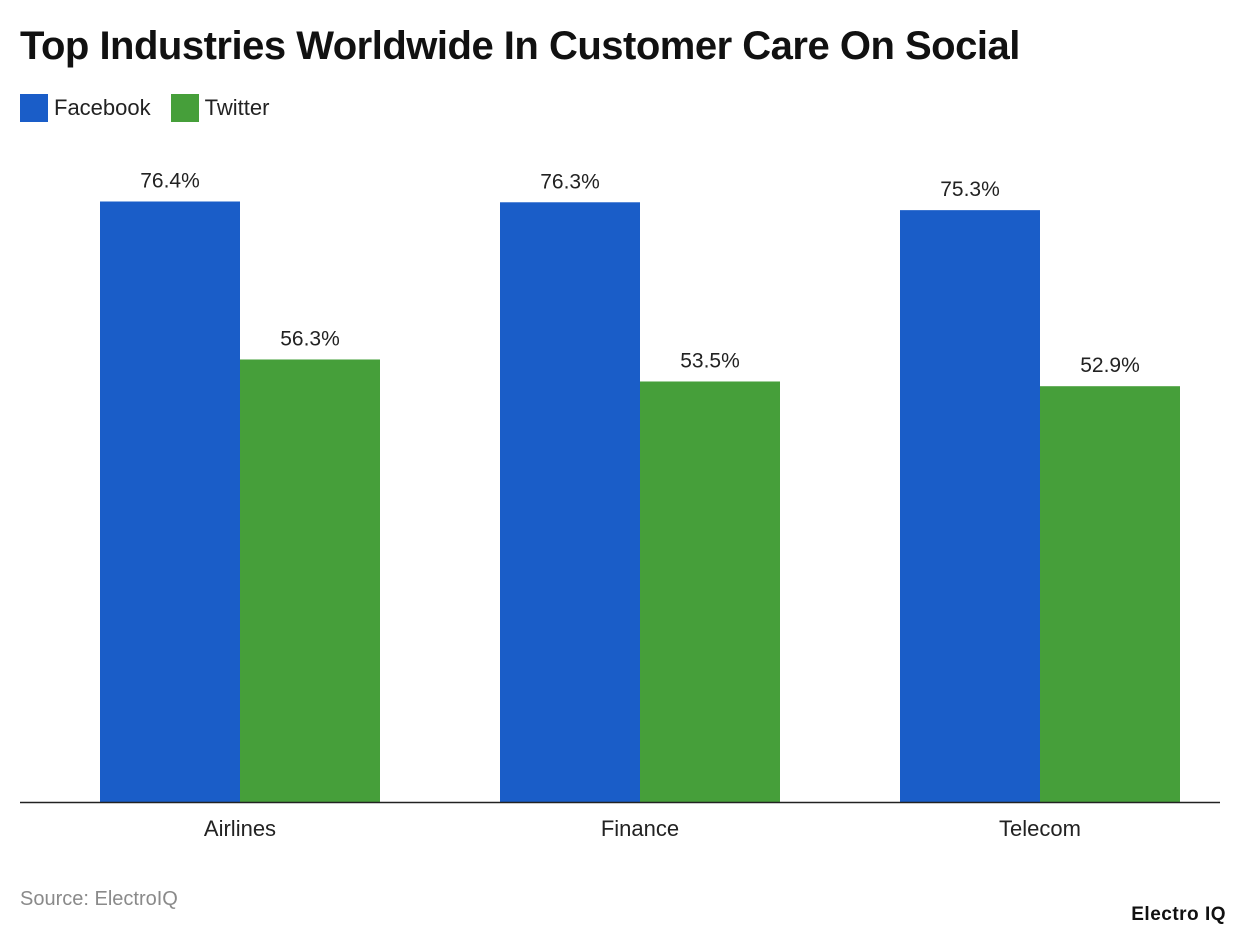 Image resolution: width=1240 pixels, height=934 pixels. I want to click on data-label-facebook-telecom: 75.3%, so click(970, 189).